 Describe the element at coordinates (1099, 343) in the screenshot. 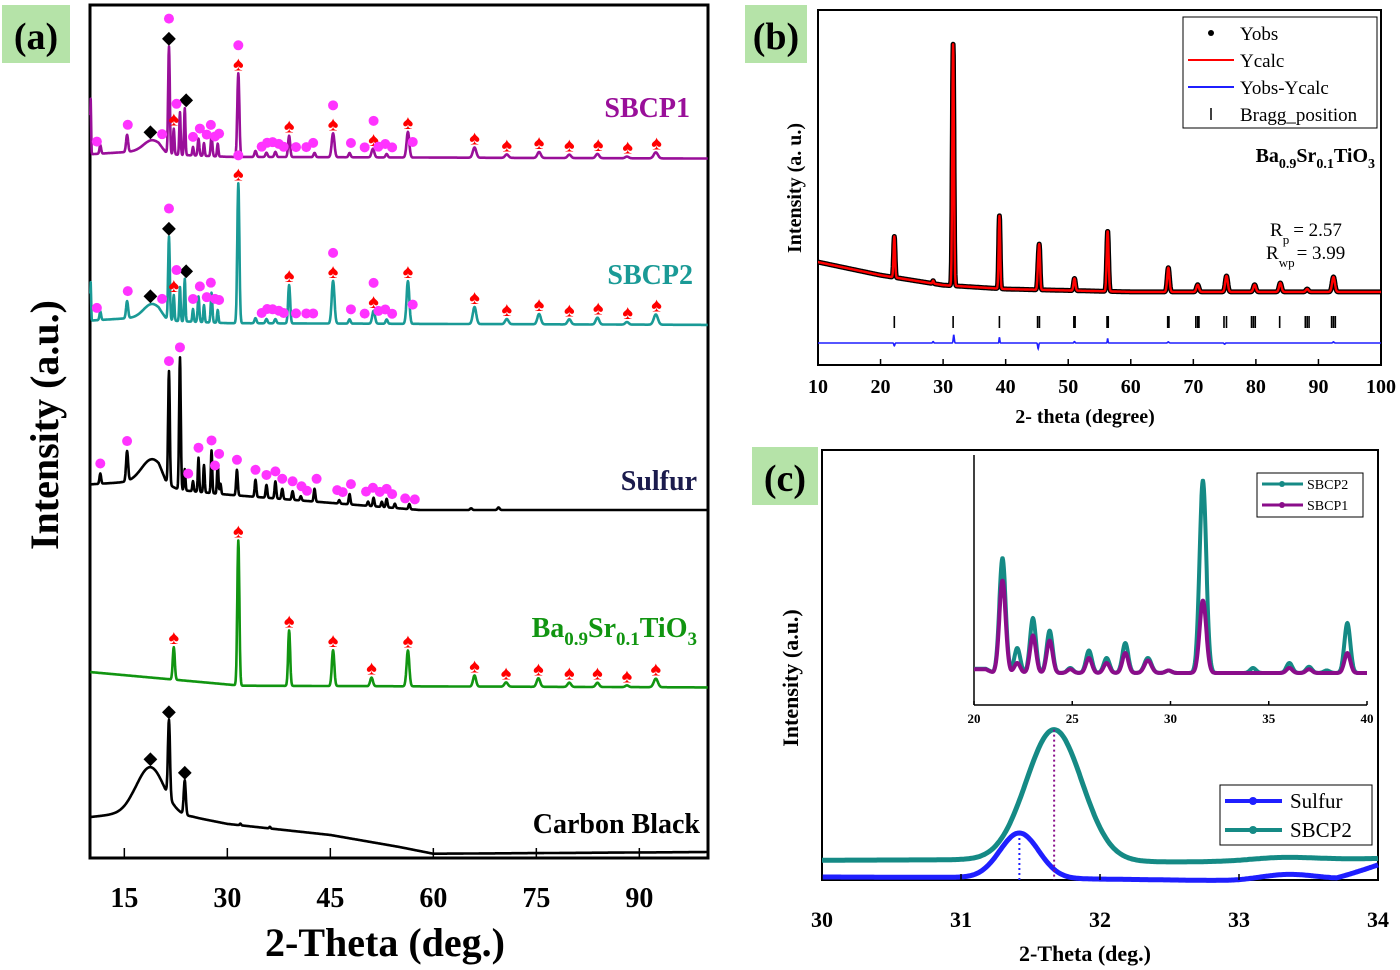

I see `difference-line` at that location.